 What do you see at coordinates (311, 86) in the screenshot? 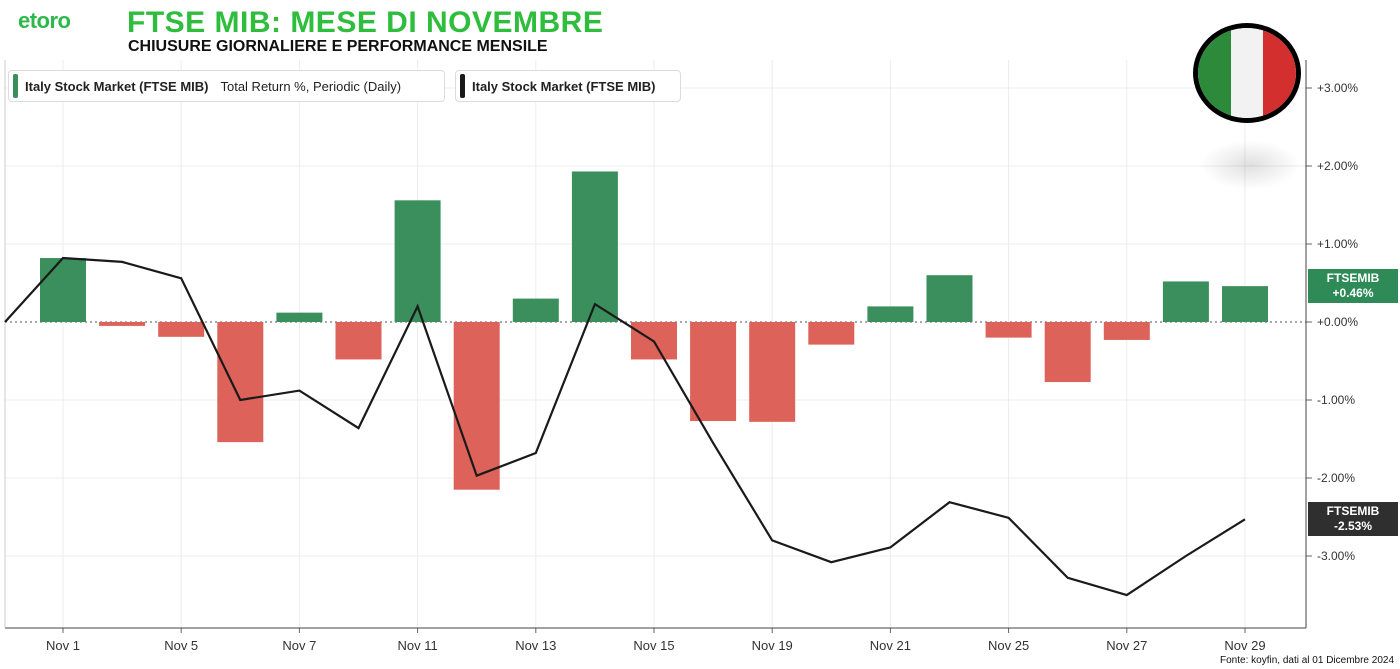
I see `legend-bars-desc: Total Return %, Periodic (Daily)` at bounding box center [311, 86].